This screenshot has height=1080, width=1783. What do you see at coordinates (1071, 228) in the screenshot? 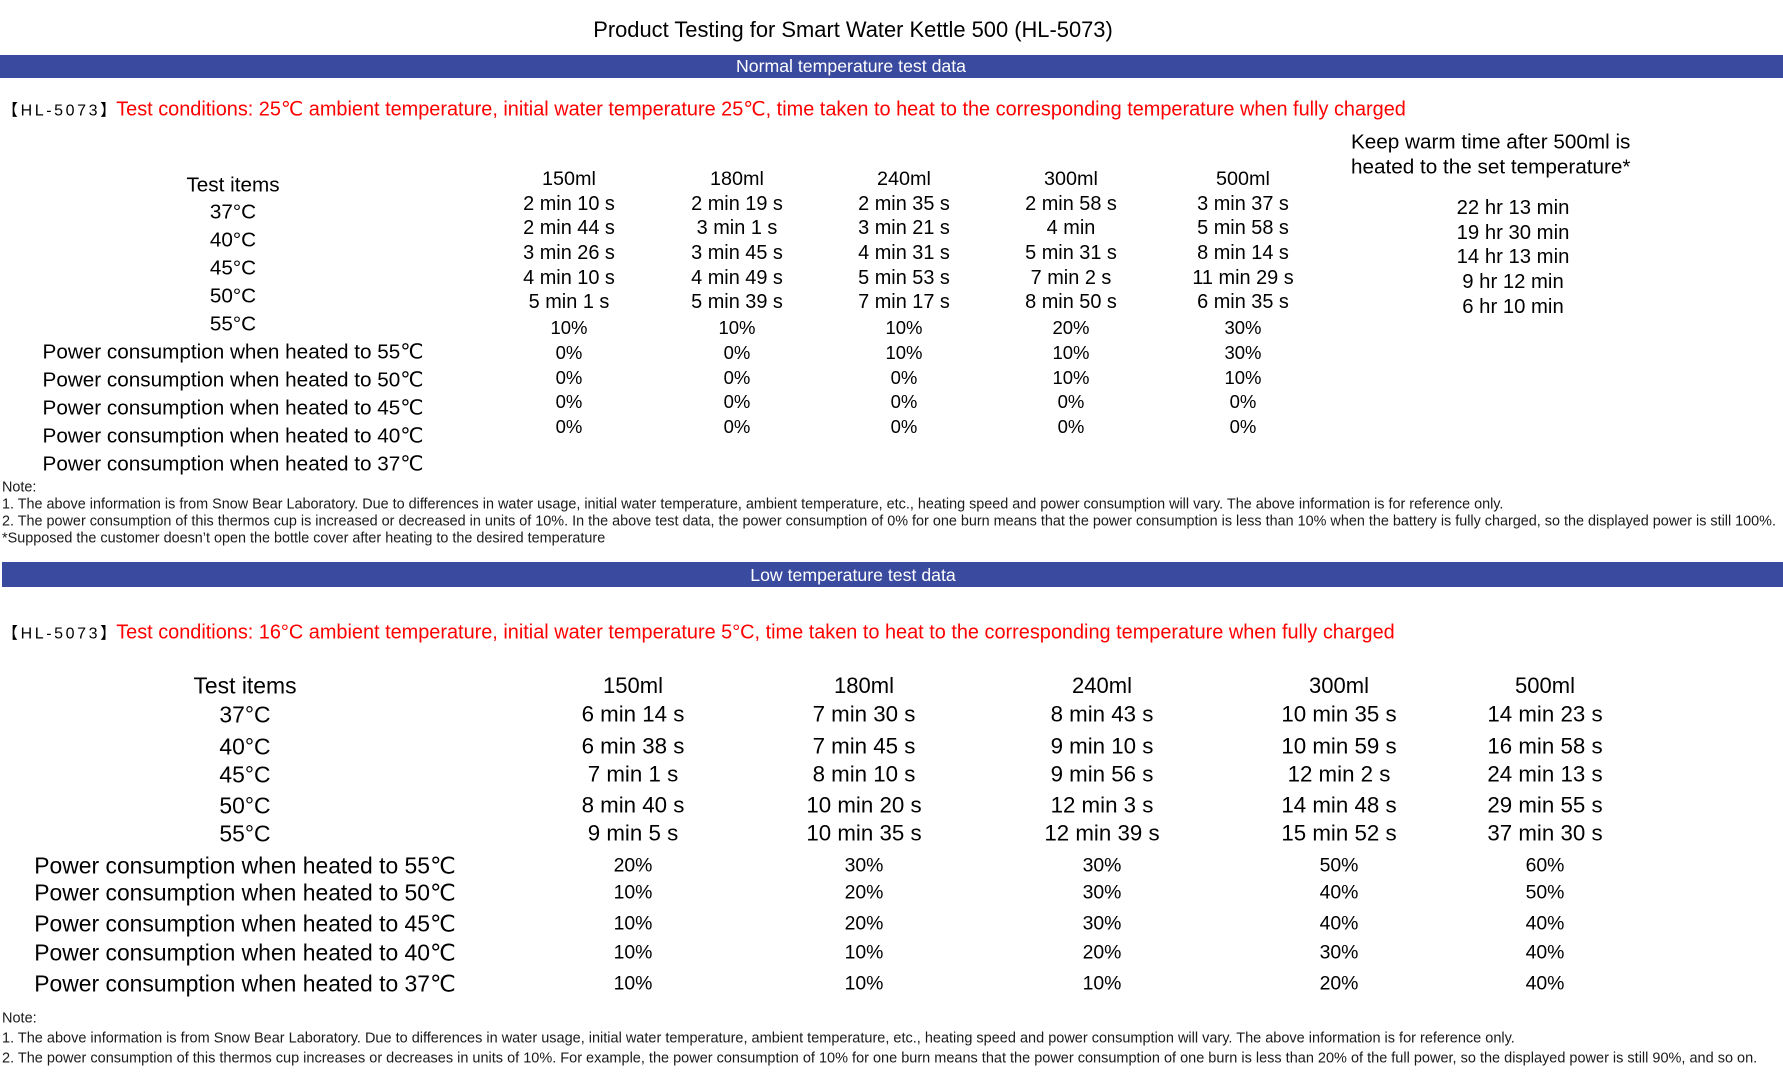
I see `t1-cell-c3-r1: 4 min` at bounding box center [1071, 228].